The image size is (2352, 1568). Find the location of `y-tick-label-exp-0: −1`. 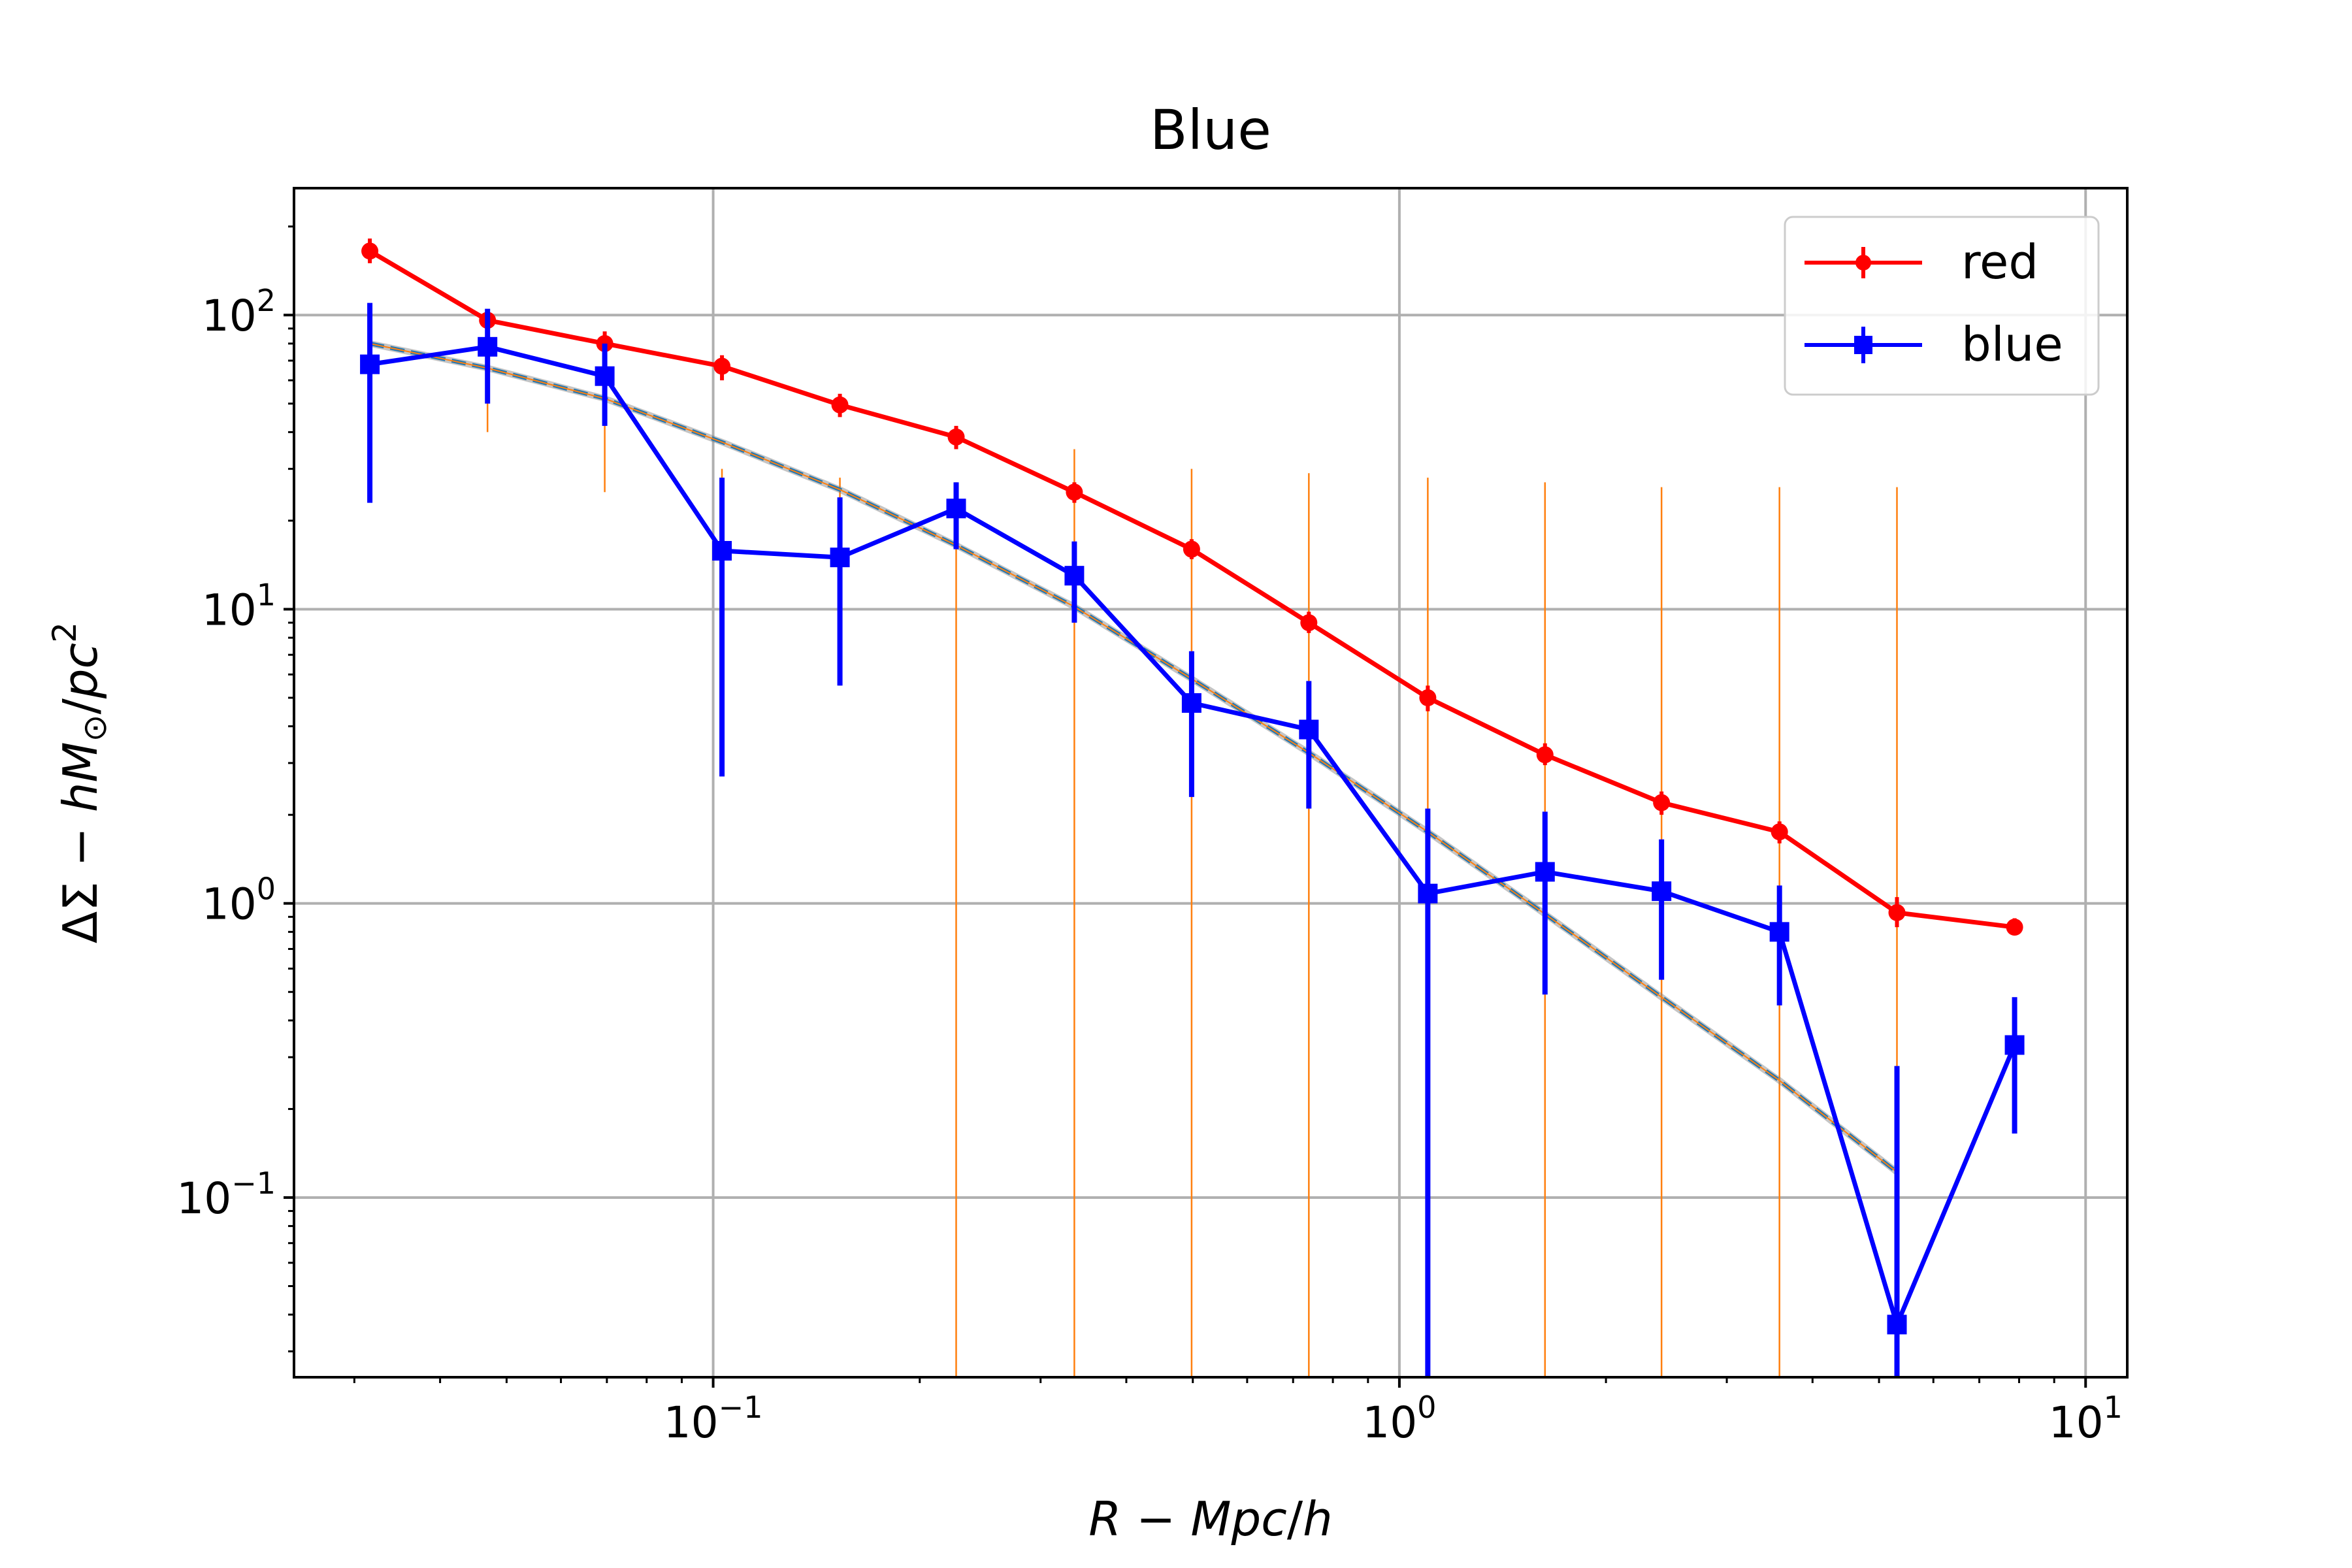

y-tick-label-exp-0: −1 is located at coordinates (253, 1183).